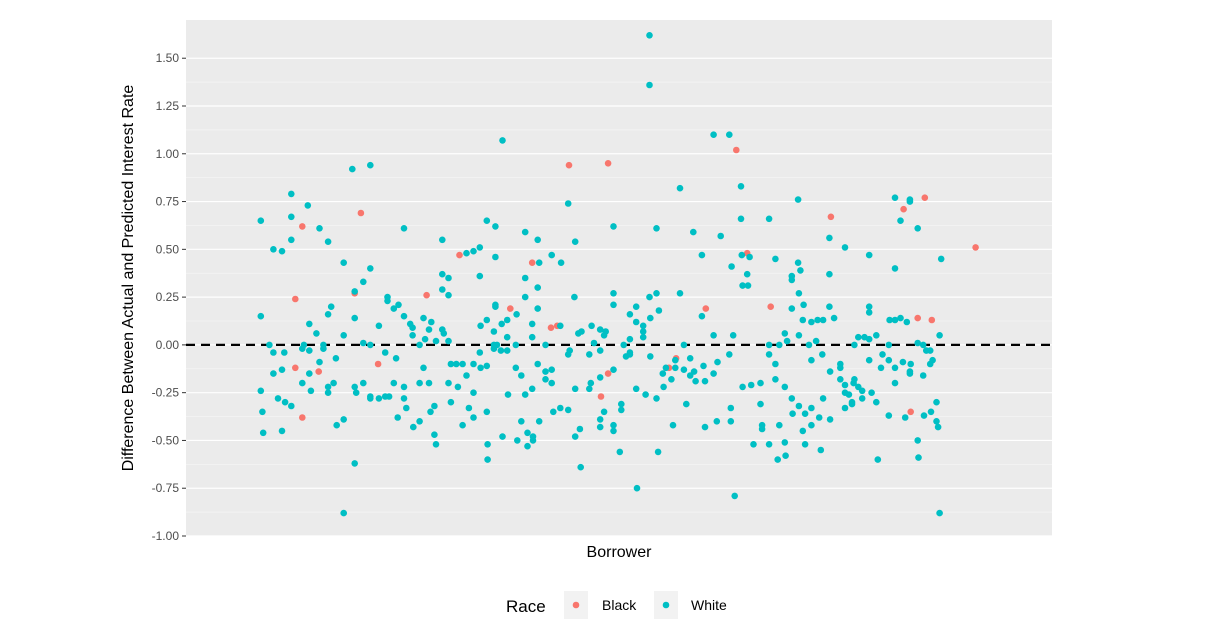 Image resolution: width=1208 pixels, height=635 pixels. What do you see at coordinates (166, 440) in the screenshot?
I see `y-tick-label: -0.50` at bounding box center [166, 440].